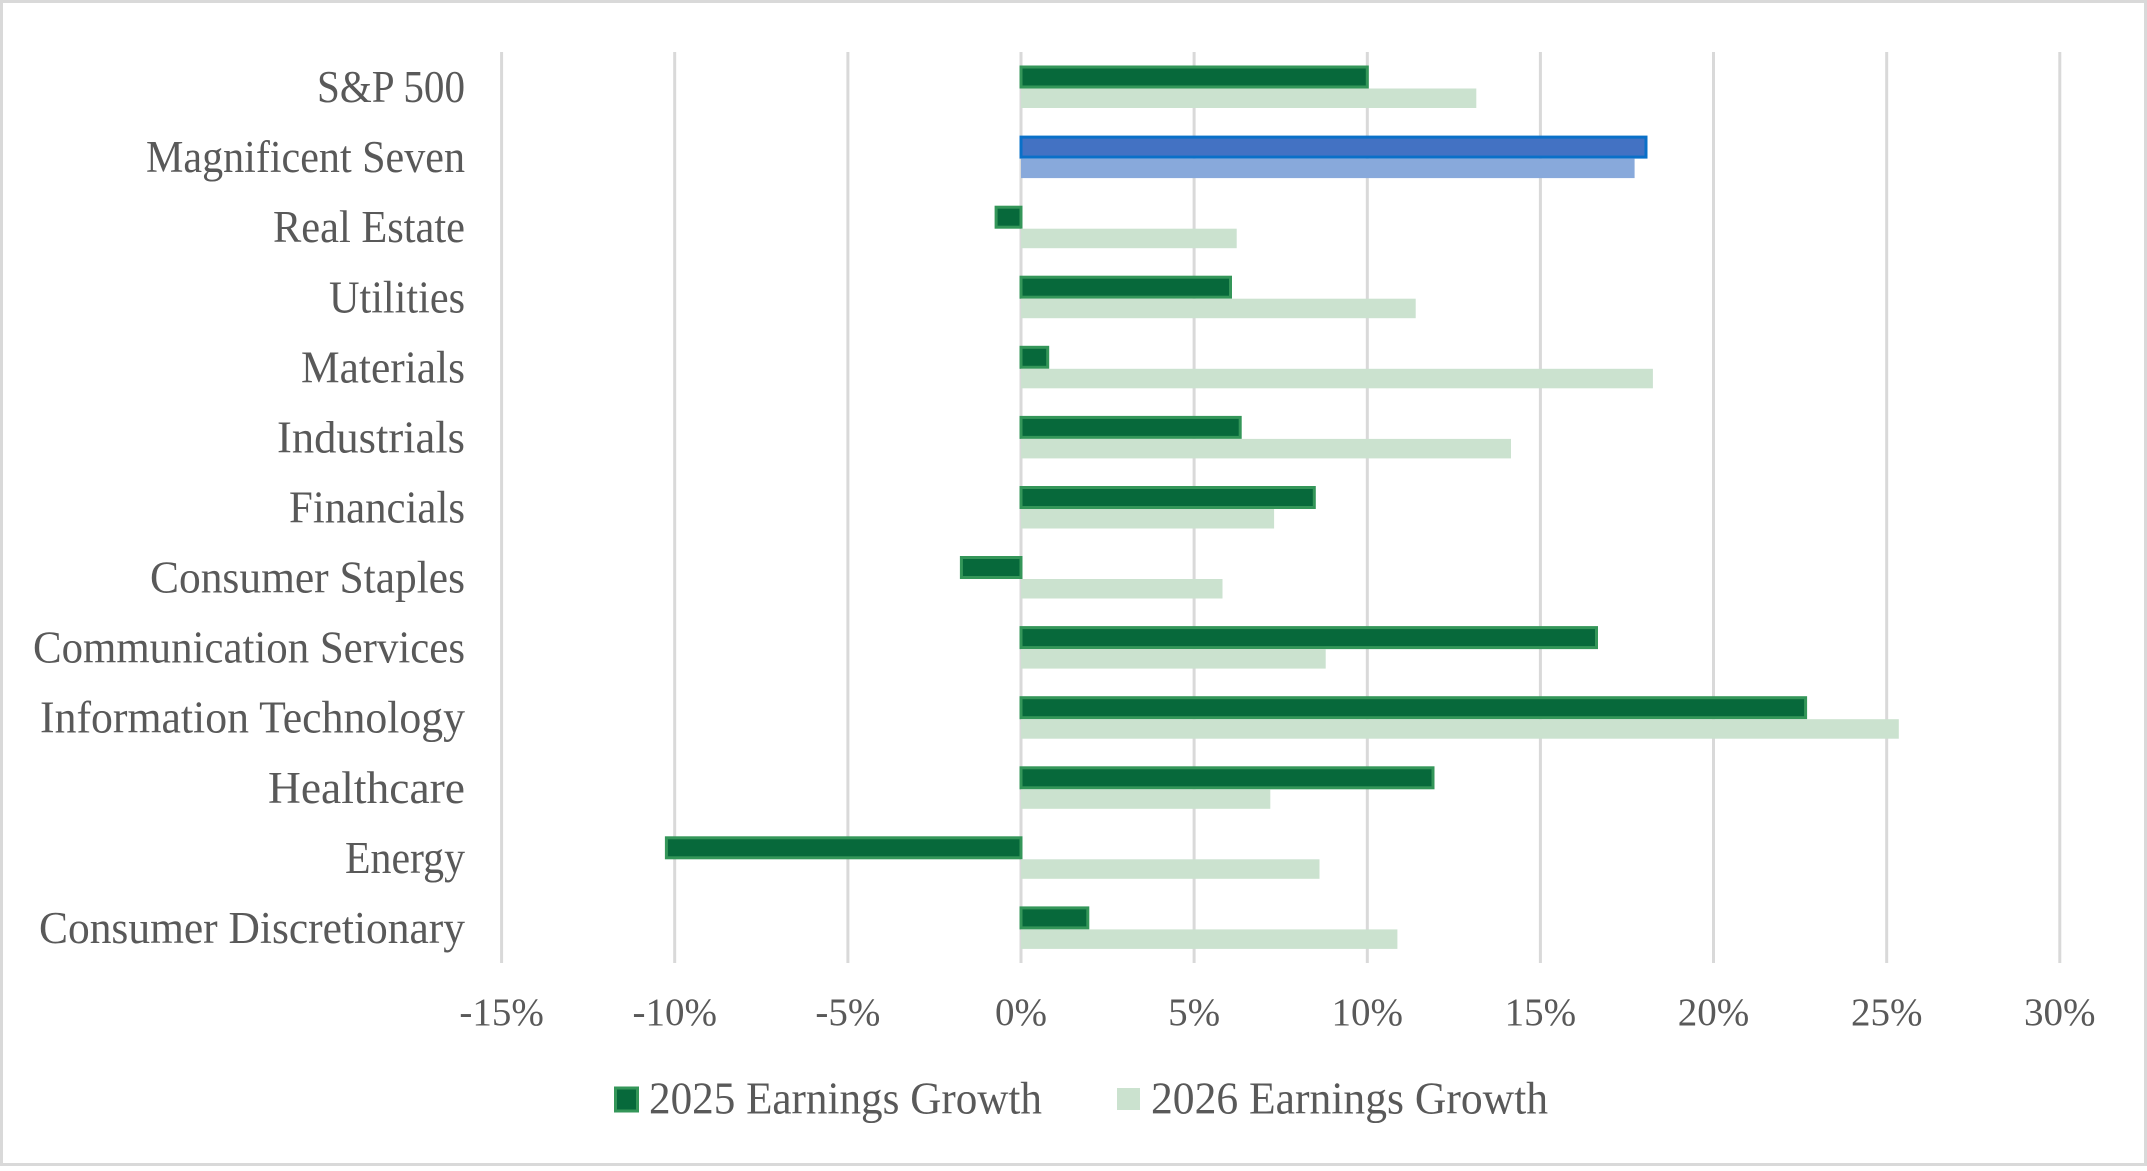 This screenshot has width=2147, height=1171. What do you see at coordinates (1887, 1012) in the screenshot?
I see `svg-text: 25%` at bounding box center [1887, 1012].